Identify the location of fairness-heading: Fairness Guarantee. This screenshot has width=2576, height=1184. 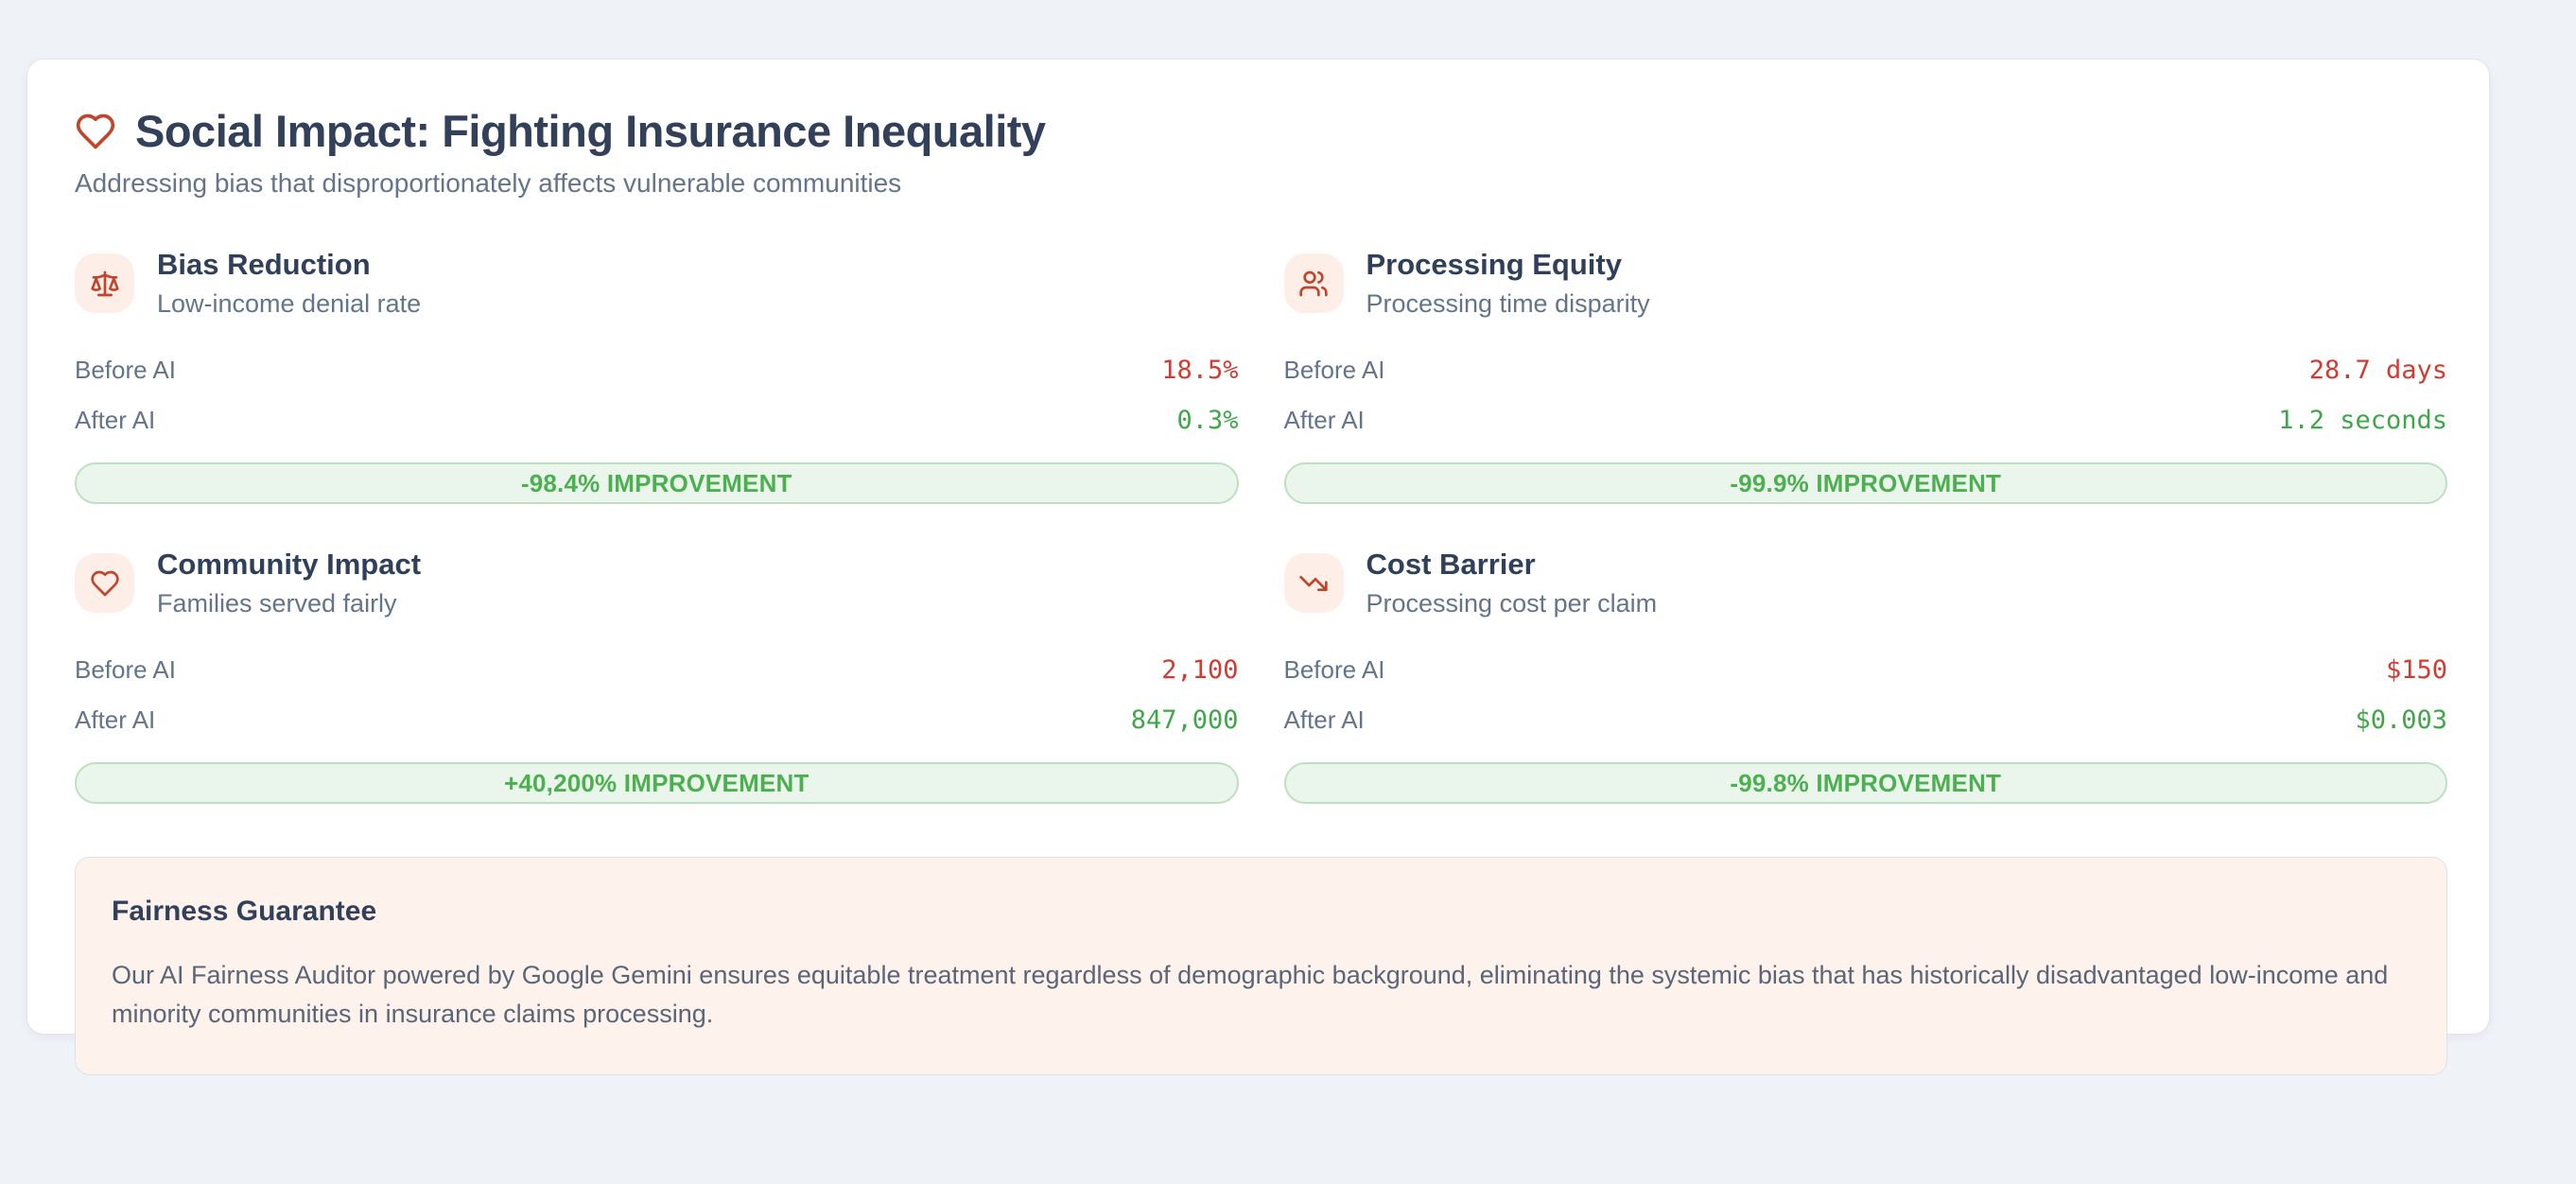
(244, 911).